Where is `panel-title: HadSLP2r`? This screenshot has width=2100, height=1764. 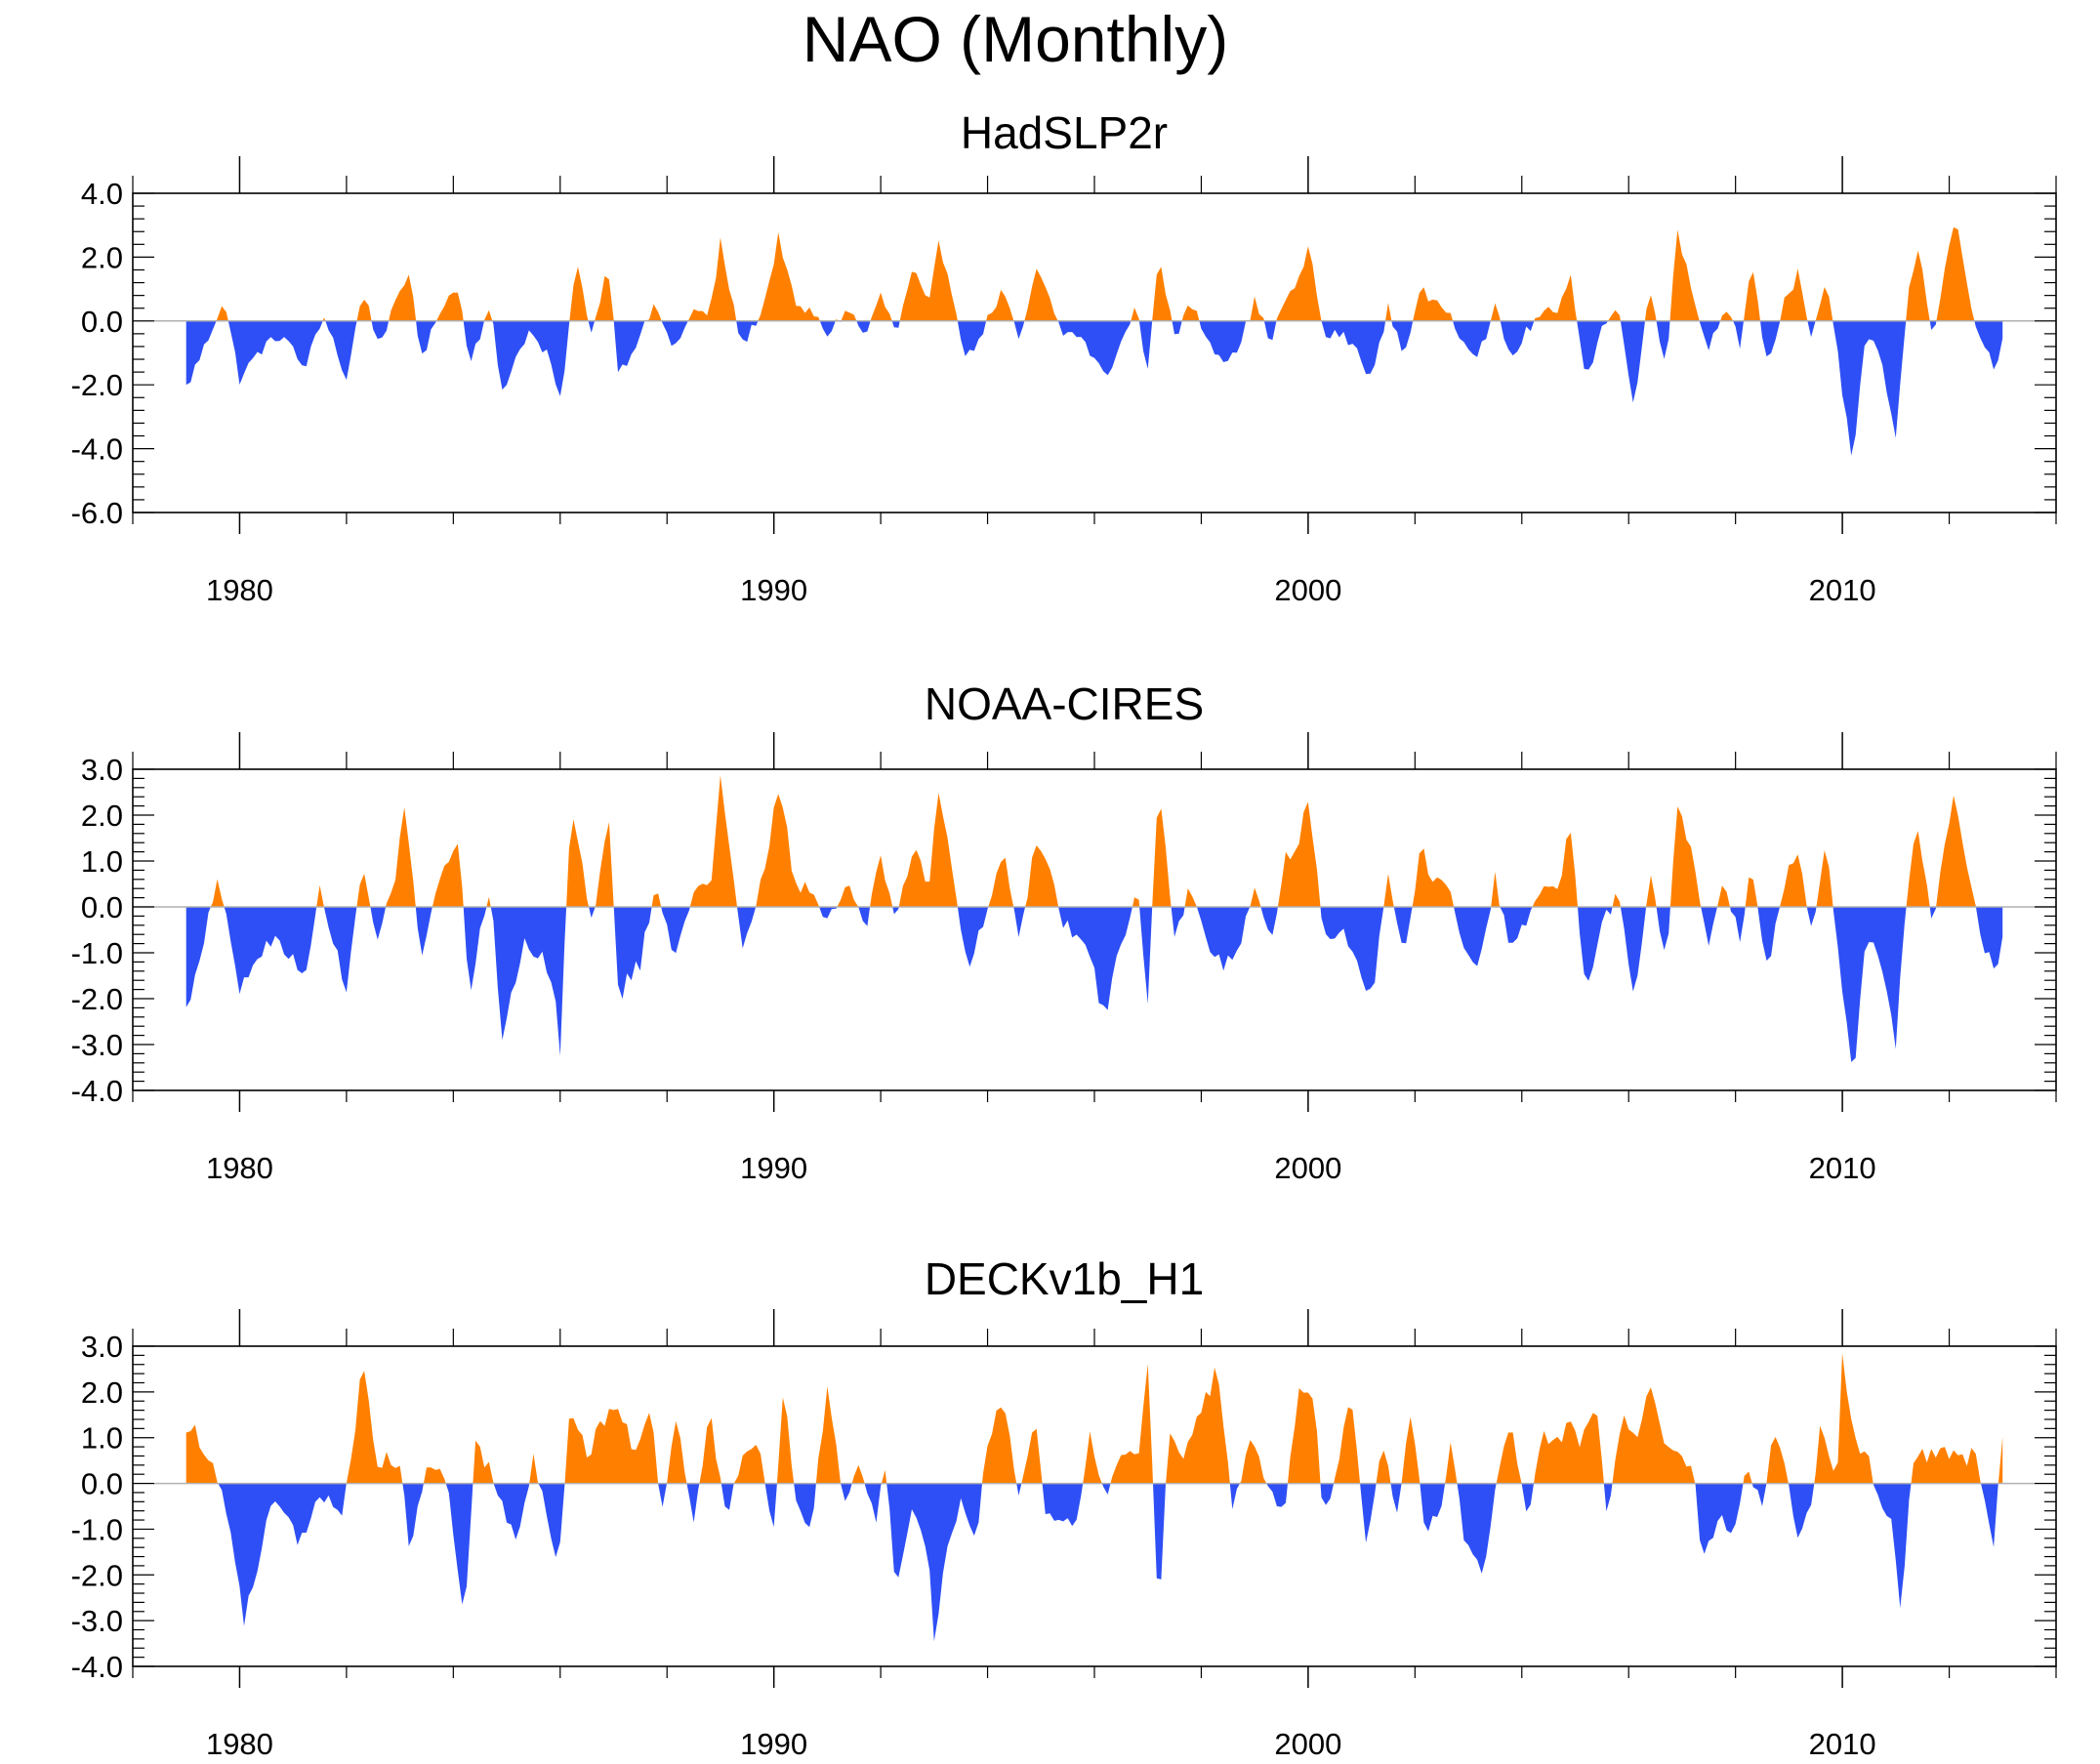
panel-title: HadSLP2r is located at coordinates (1064, 132).